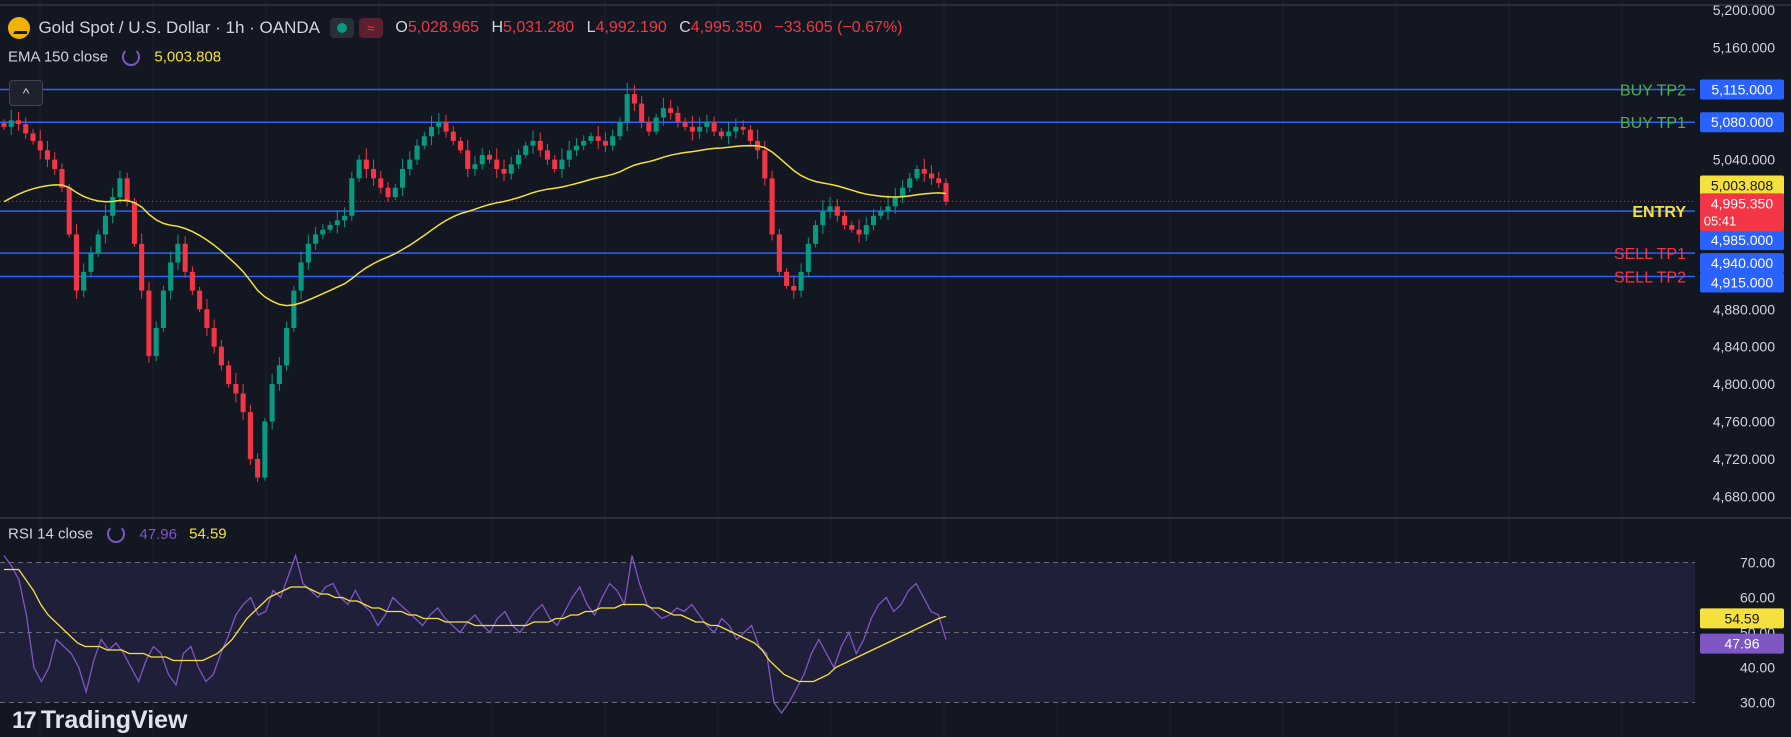 The image size is (1791, 737). What do you see at coordinates (1742, 283) in the screenshot?
I see `level-price-badge: 4,915.000` at bounding box center [1742, 283].